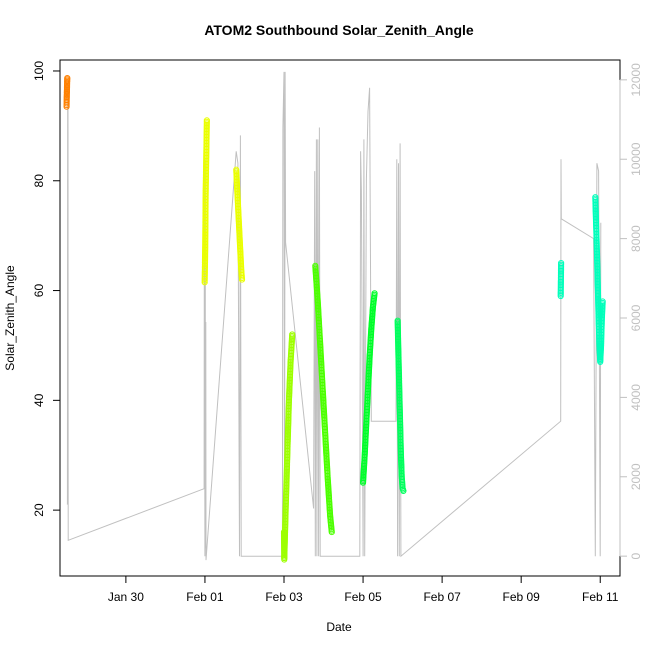 The image size is (650, 650). What do you see at coordinates (636, 238) in the screenshot?
I see `y2-tick-label: 8000` at bounding box center [636, 238].